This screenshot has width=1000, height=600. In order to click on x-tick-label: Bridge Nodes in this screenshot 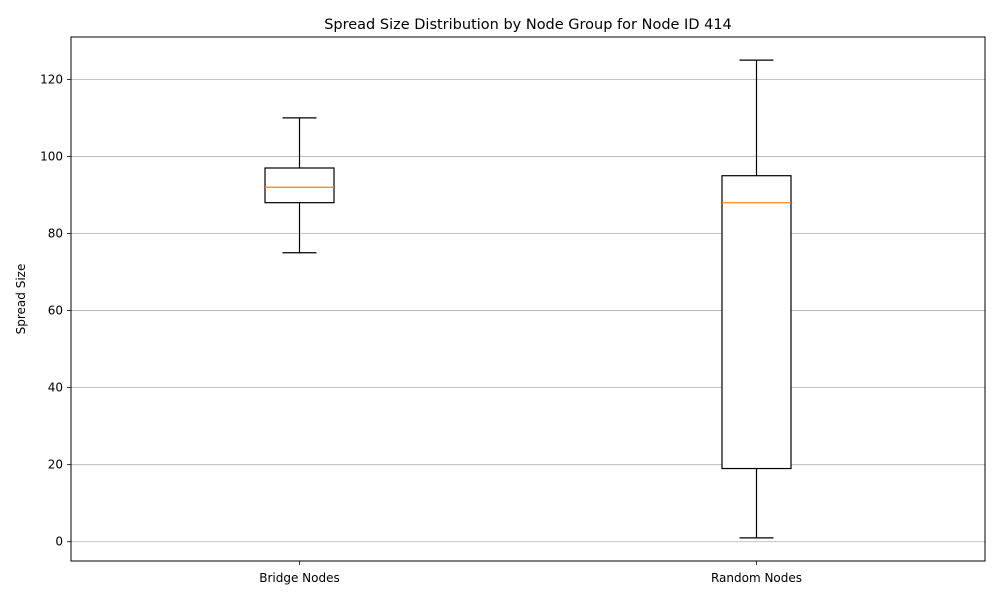, I will do `click(299, 578)`.